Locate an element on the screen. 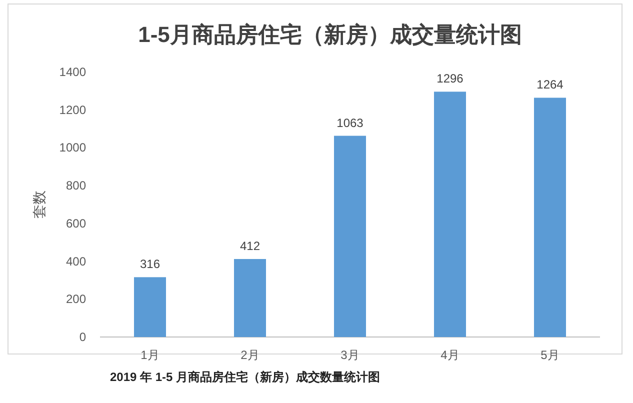 The image size is (633, 403). y-tick-label: 1000 is located at coordinates (72, 147).